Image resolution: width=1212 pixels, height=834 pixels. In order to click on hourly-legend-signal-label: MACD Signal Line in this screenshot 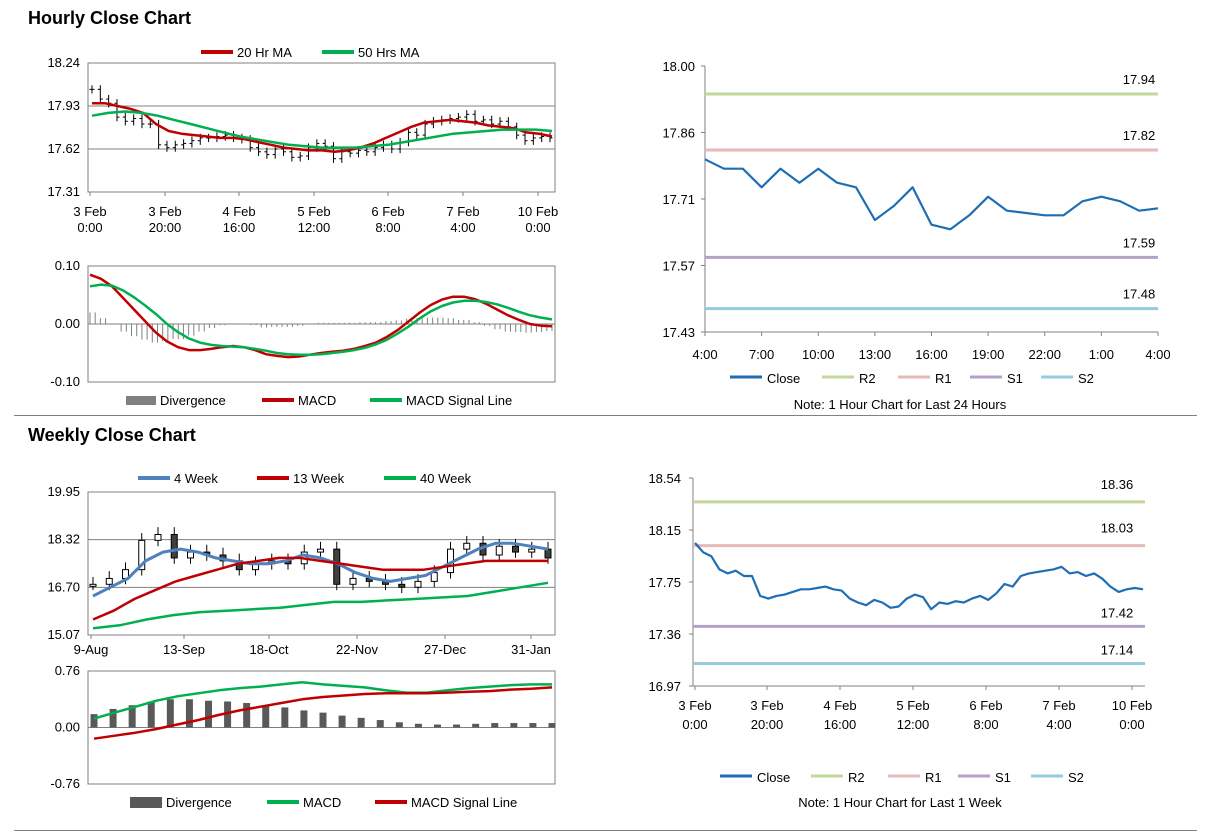, I will do `click(459, 400)`.